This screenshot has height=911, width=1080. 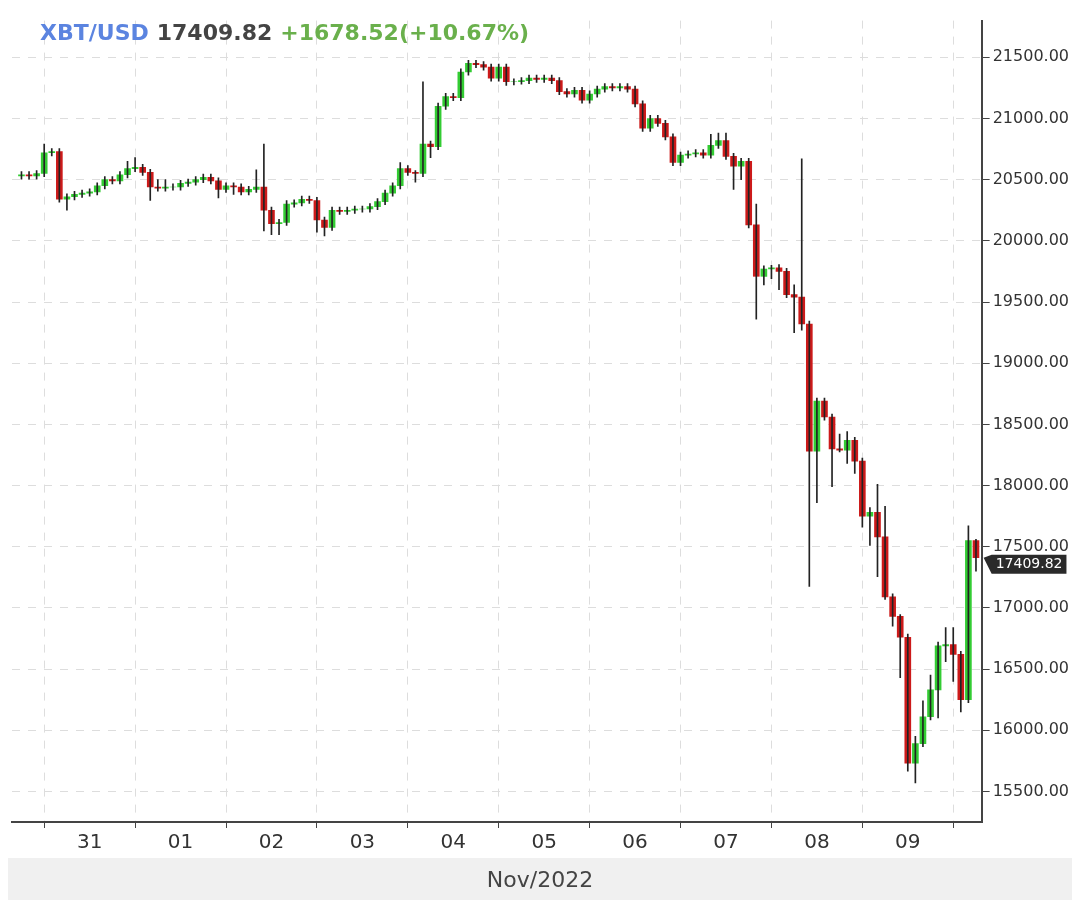 I want to click on y-tick-label: 21000.00, so click(x=1030, y=117).